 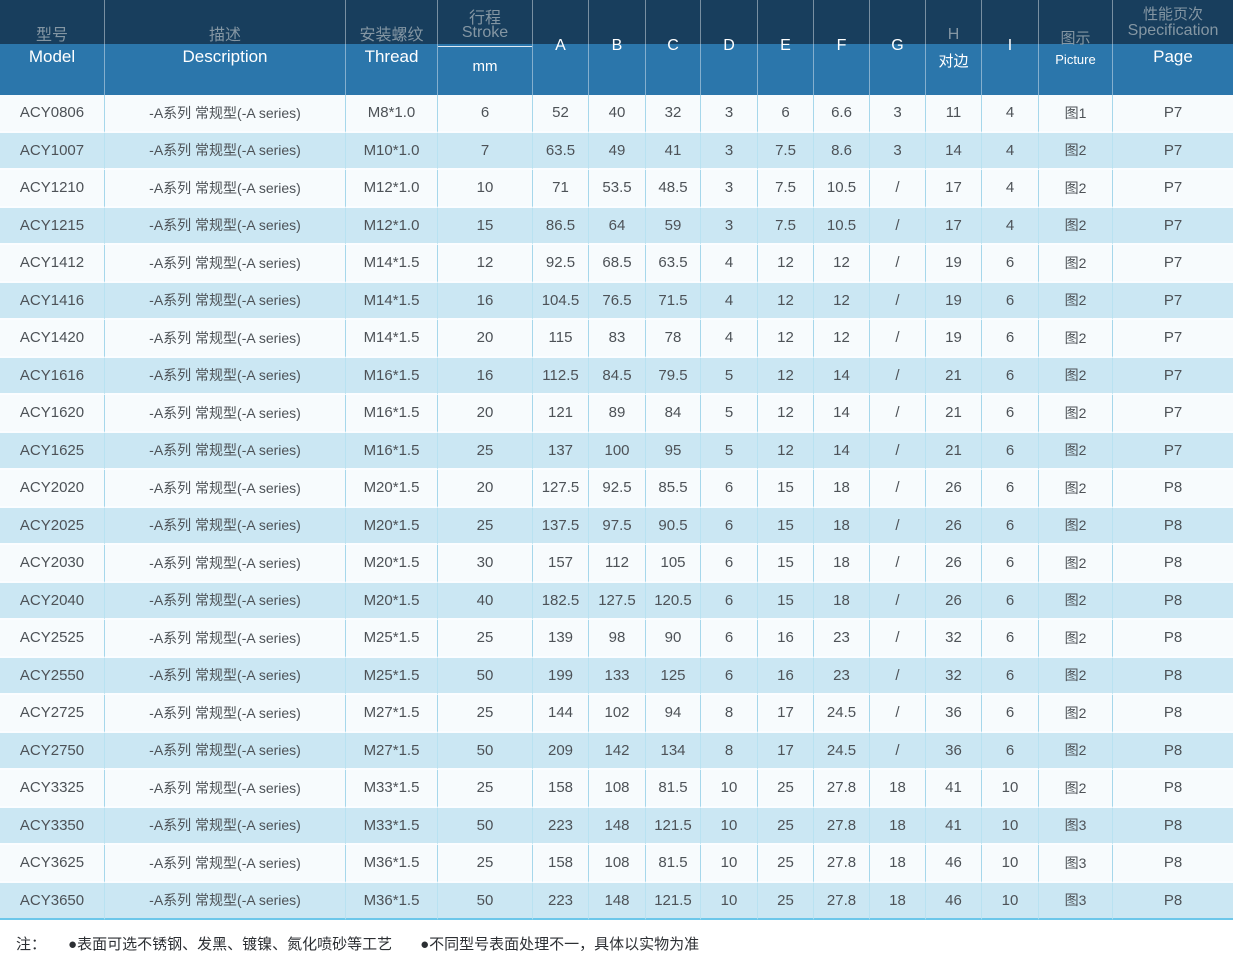 I want to click on cell-dim-h: 26, so click(x=954, y=489).